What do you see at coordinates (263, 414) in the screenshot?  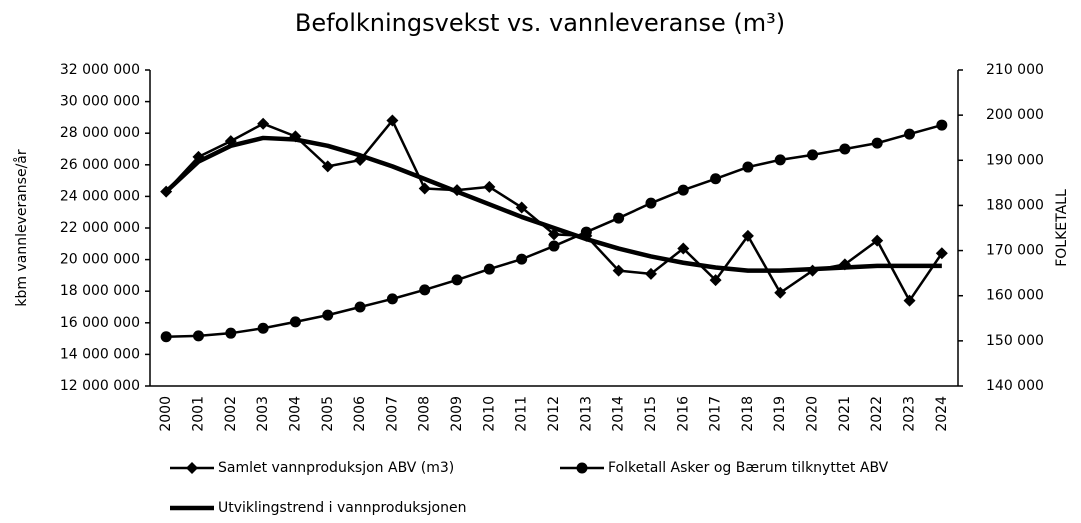 I see `x-tick-label: 2003` at bounding box center [263, 414].